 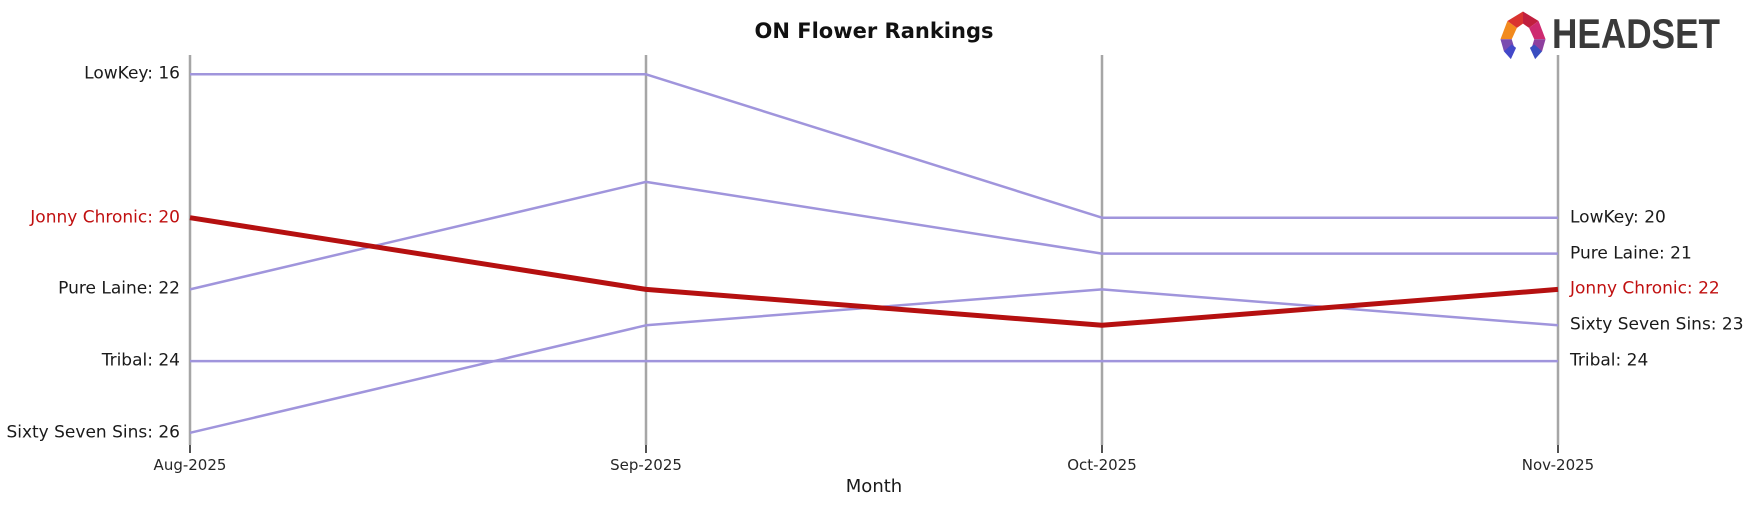 I want to click on series-end-label: LowKey: 20, so click(x=1618, y=217).